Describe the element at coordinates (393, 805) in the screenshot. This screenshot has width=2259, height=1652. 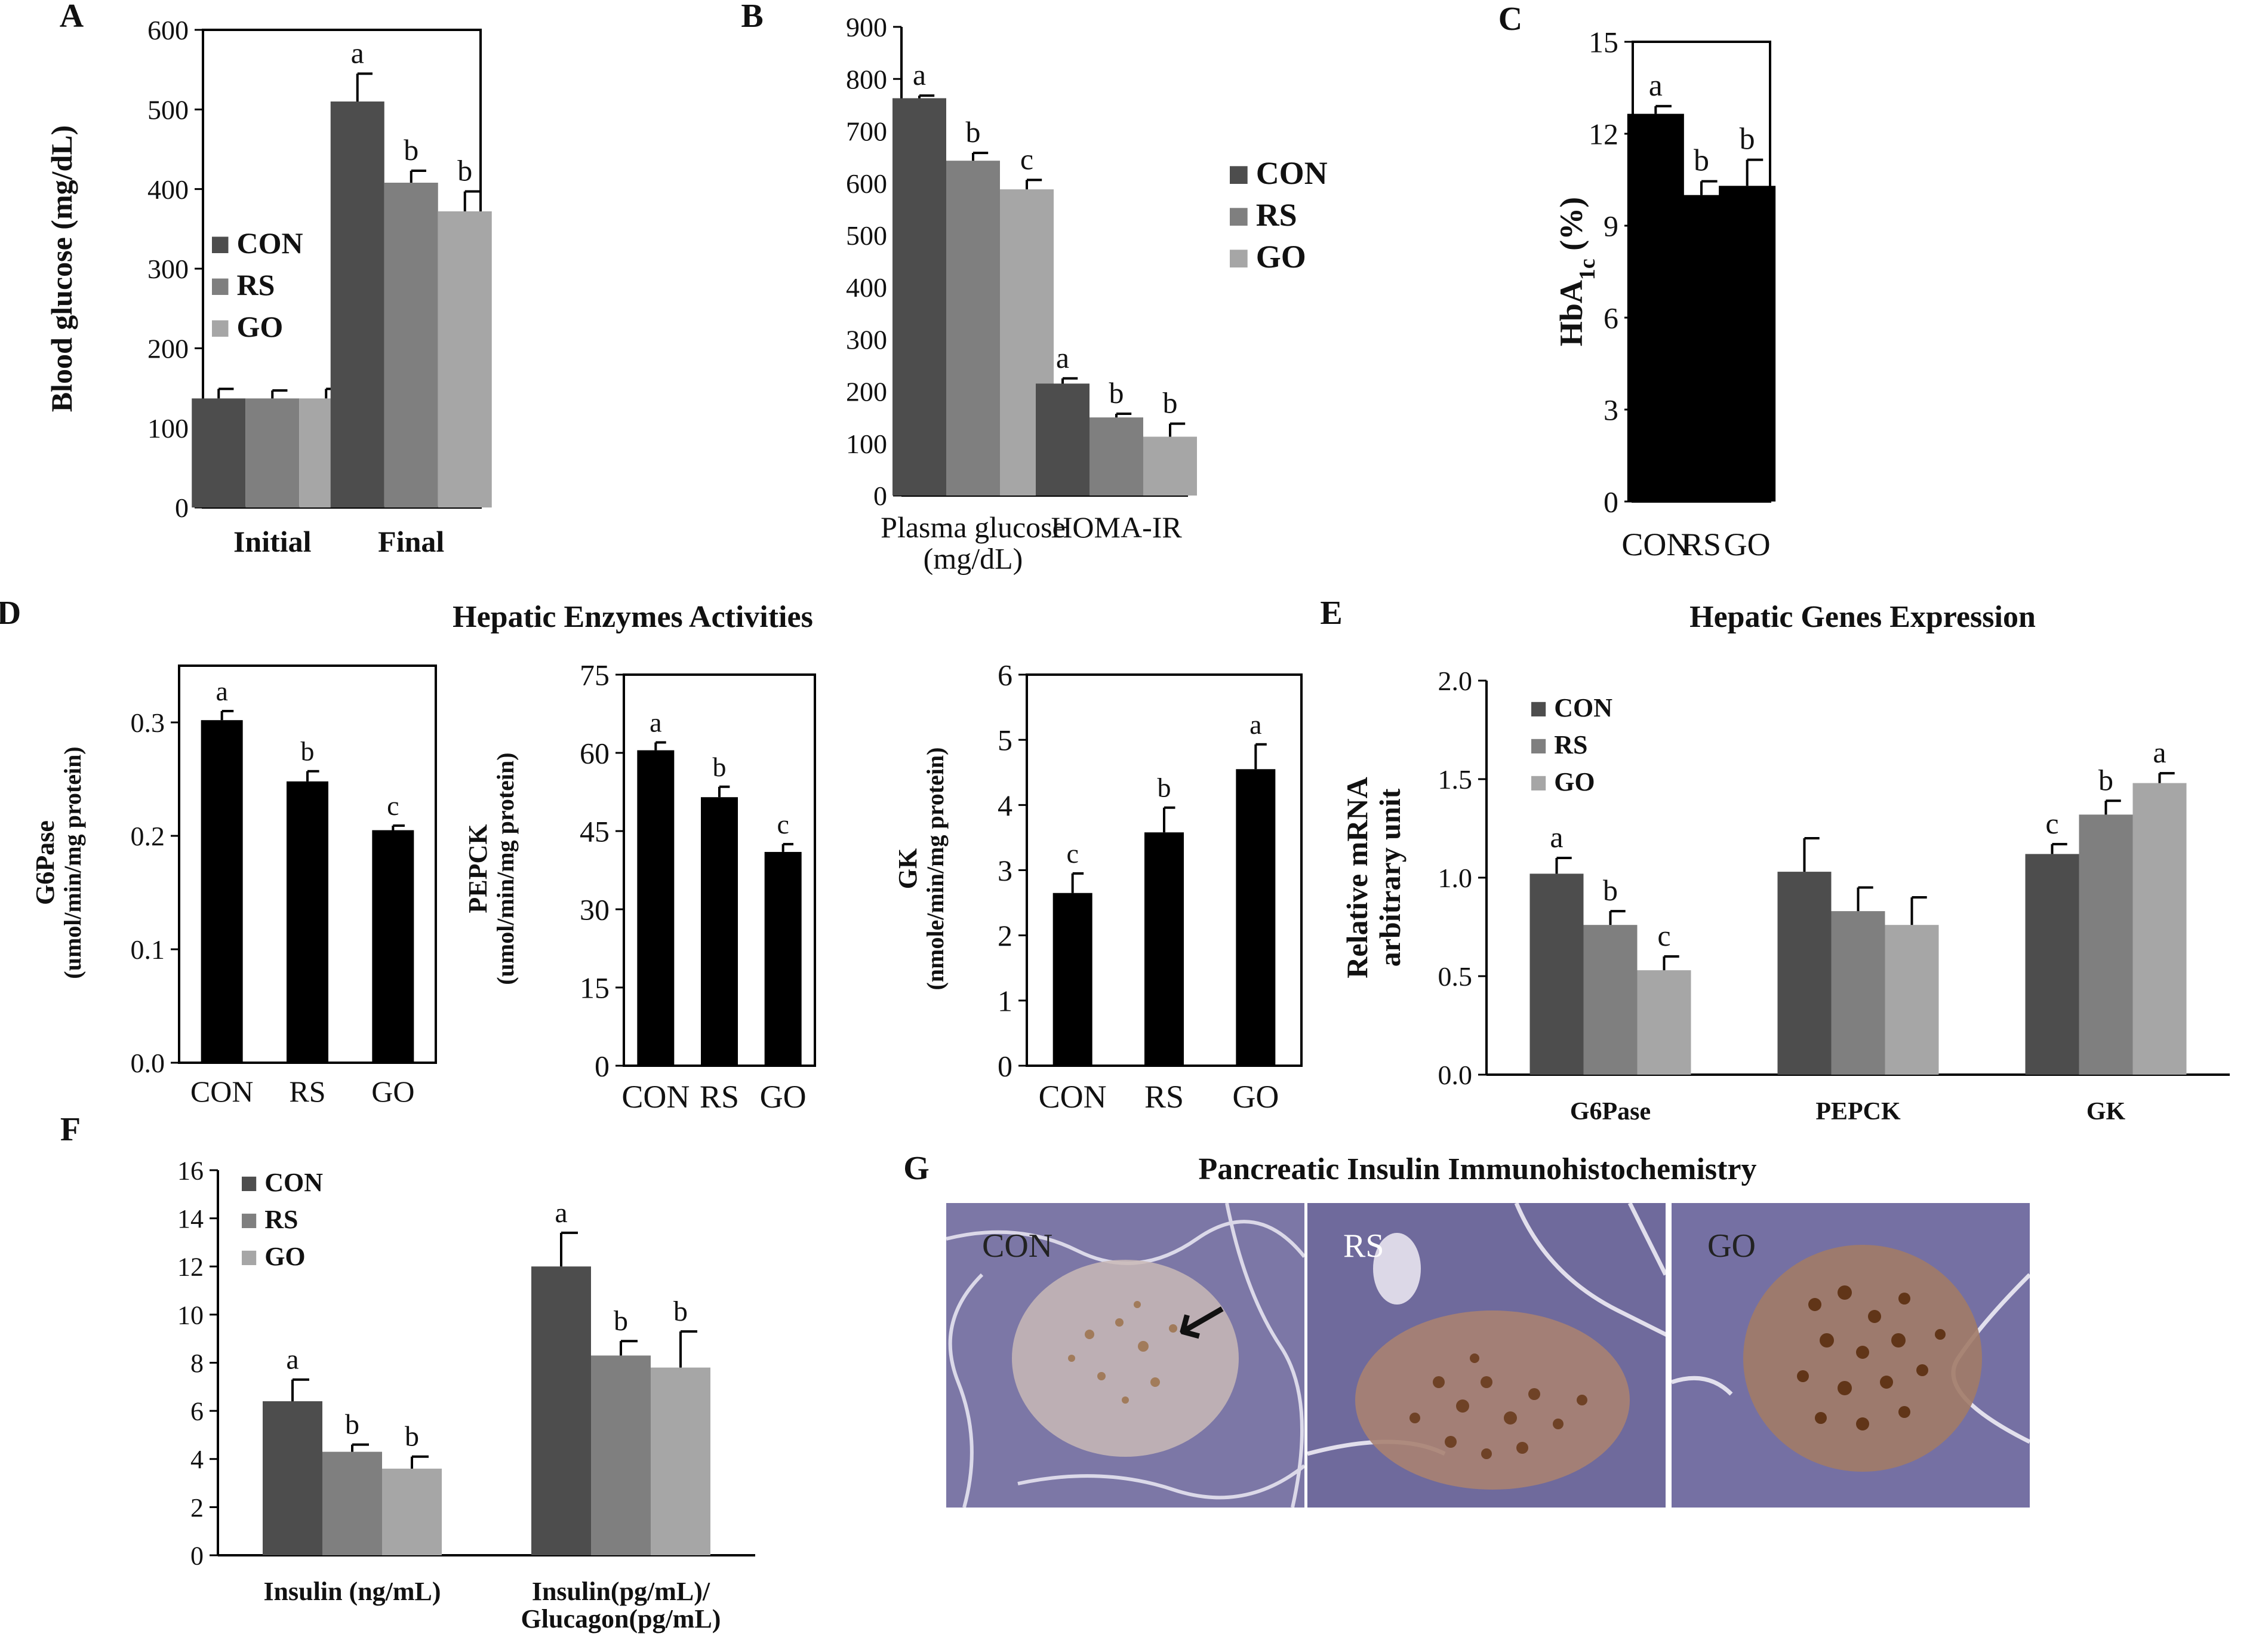
I see `data-label-d1: c` at that location.